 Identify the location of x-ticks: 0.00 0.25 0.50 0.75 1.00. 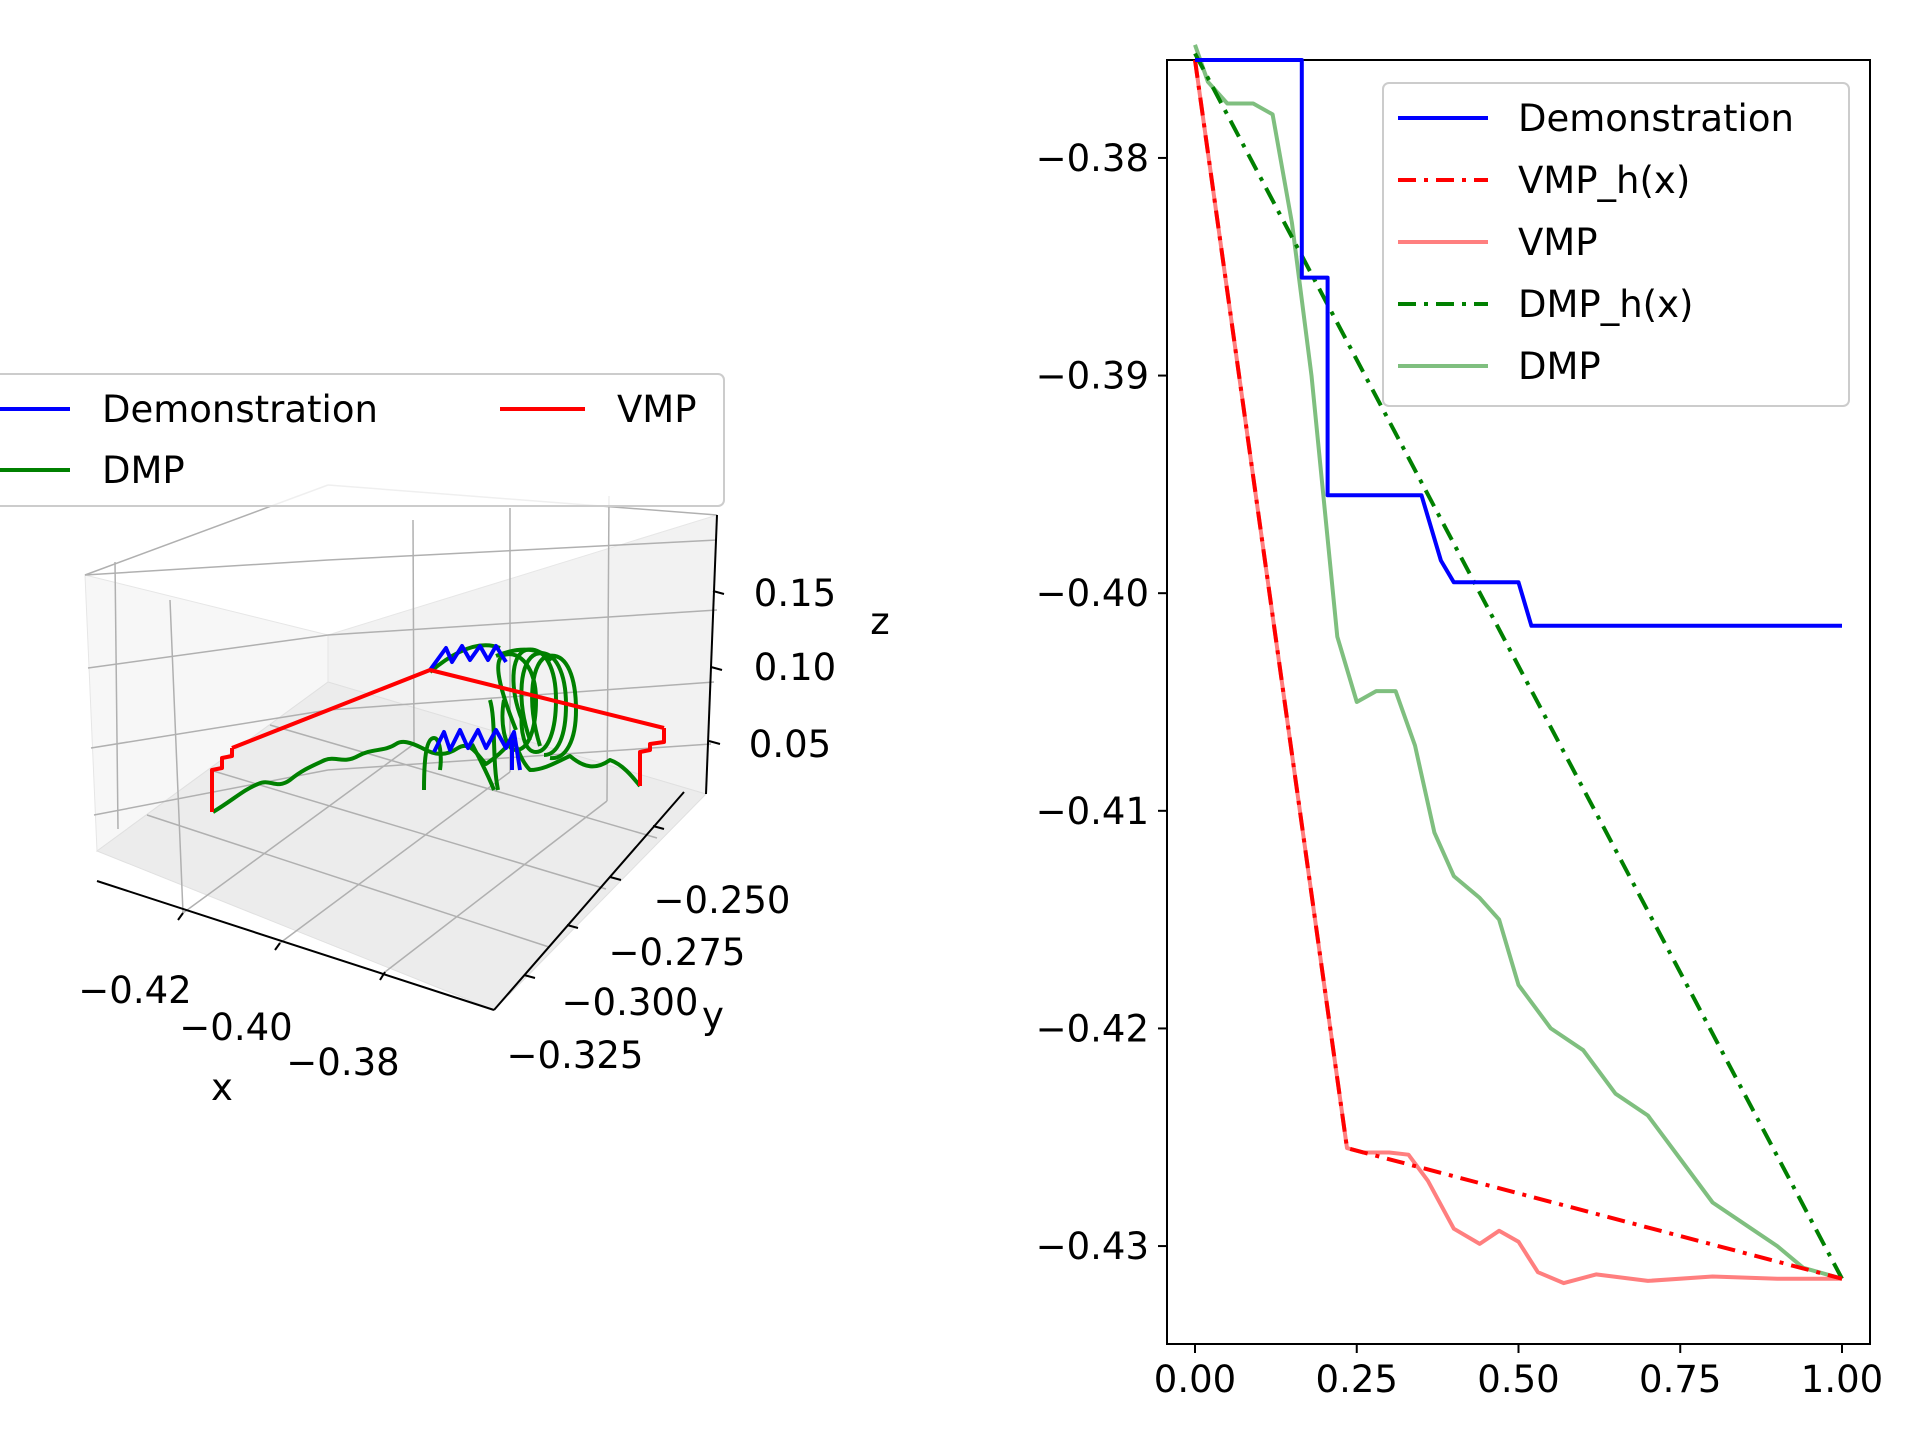
(1518, 1372).